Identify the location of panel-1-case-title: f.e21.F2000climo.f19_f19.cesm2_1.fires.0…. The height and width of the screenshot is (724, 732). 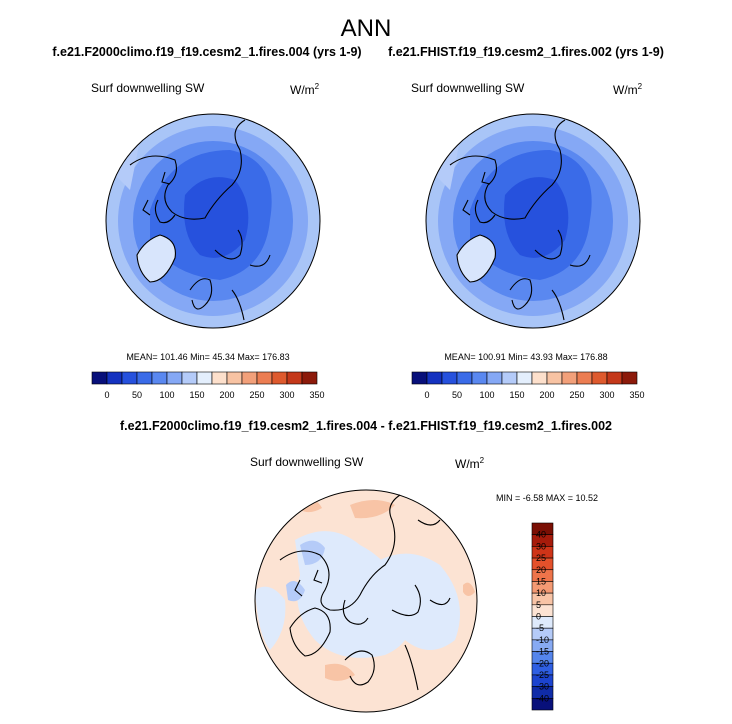
(206, 52).